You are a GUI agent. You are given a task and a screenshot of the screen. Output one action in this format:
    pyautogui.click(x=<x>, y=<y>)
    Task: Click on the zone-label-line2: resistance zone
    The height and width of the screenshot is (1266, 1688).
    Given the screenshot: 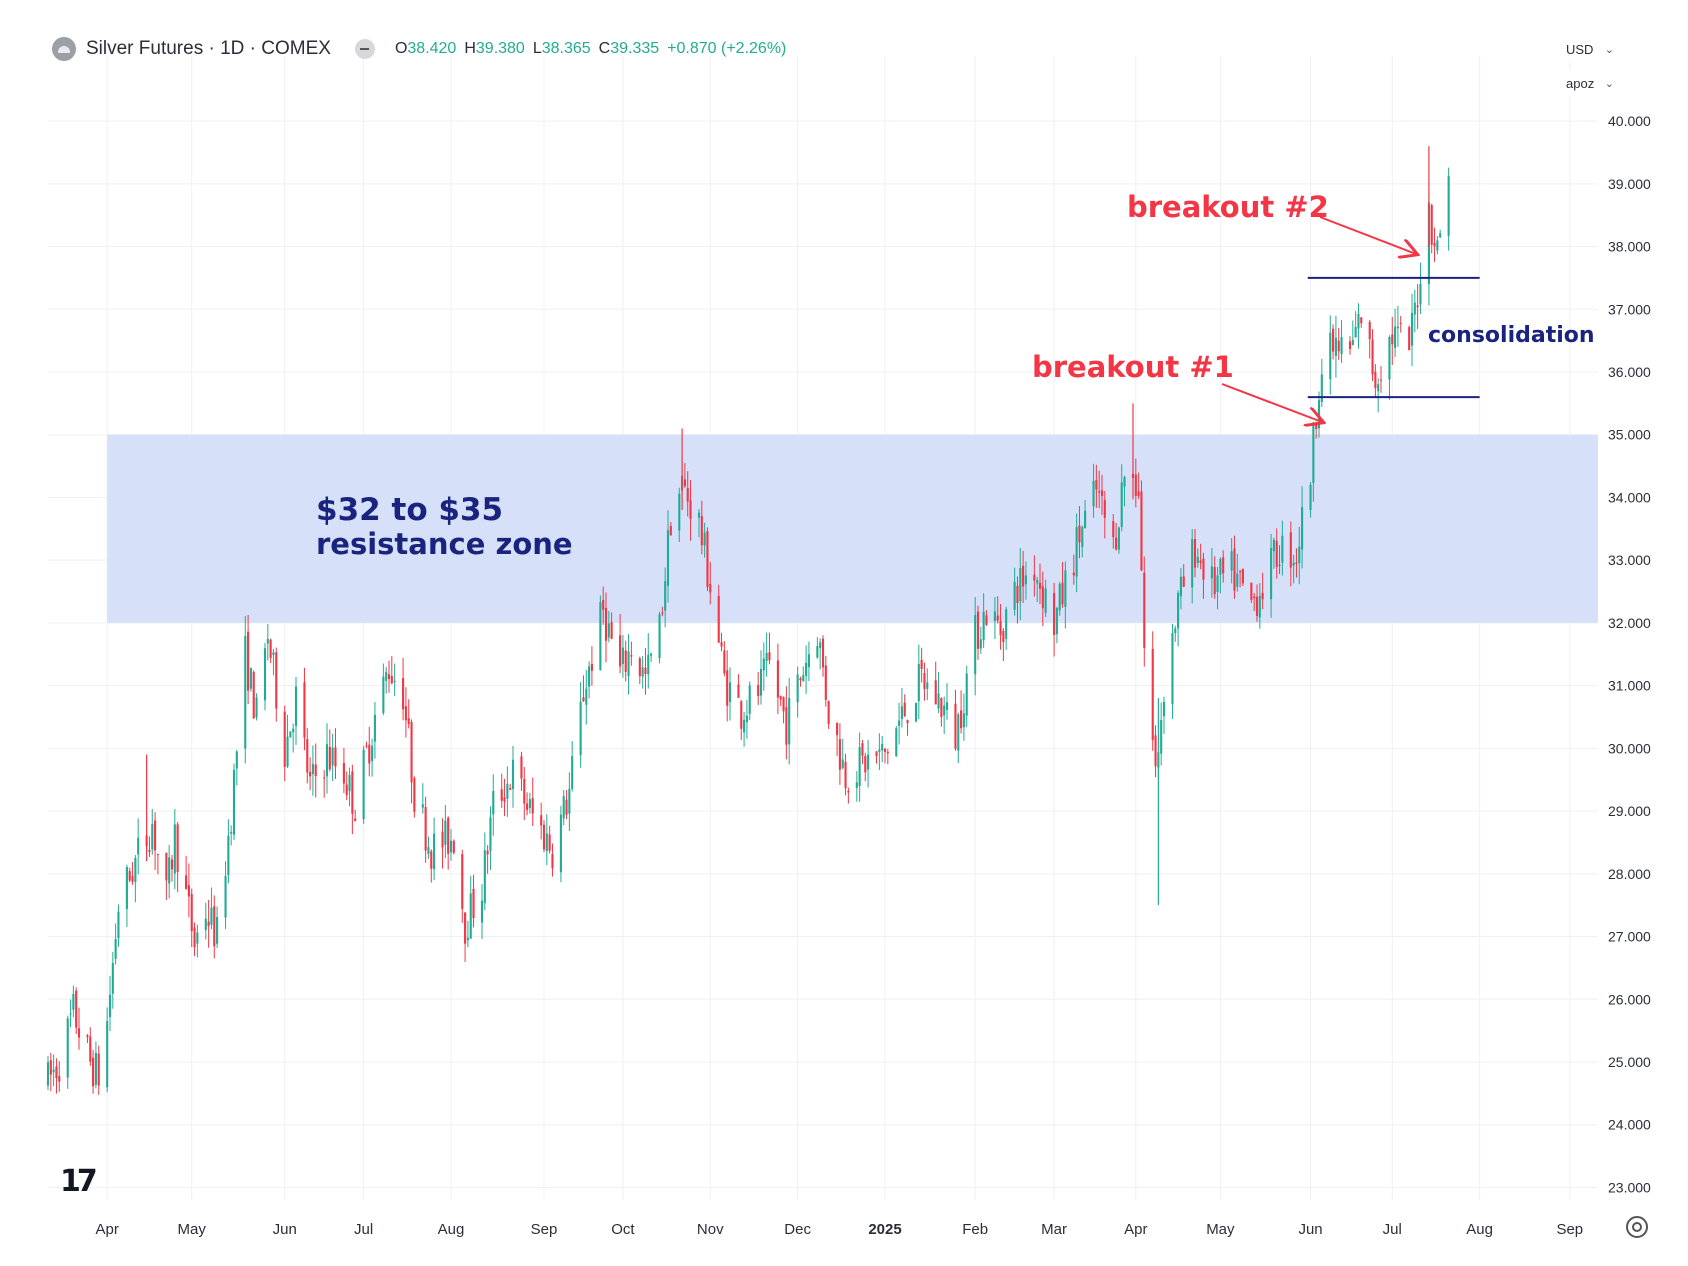 What is the action you would take?
    pyautogui.click(x=444, y=544)
    